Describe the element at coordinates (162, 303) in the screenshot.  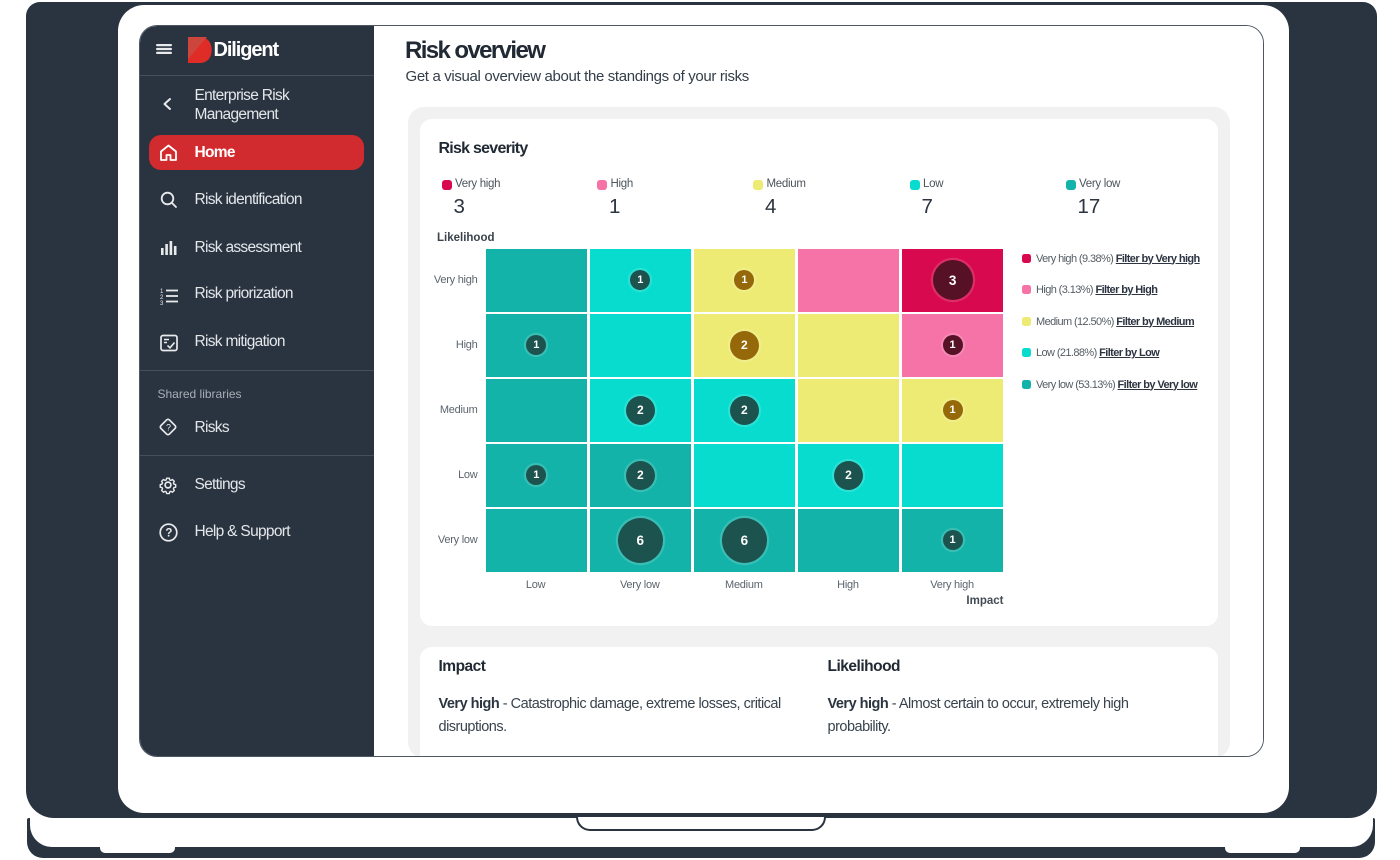
I see `svg-text: 3` at that location.